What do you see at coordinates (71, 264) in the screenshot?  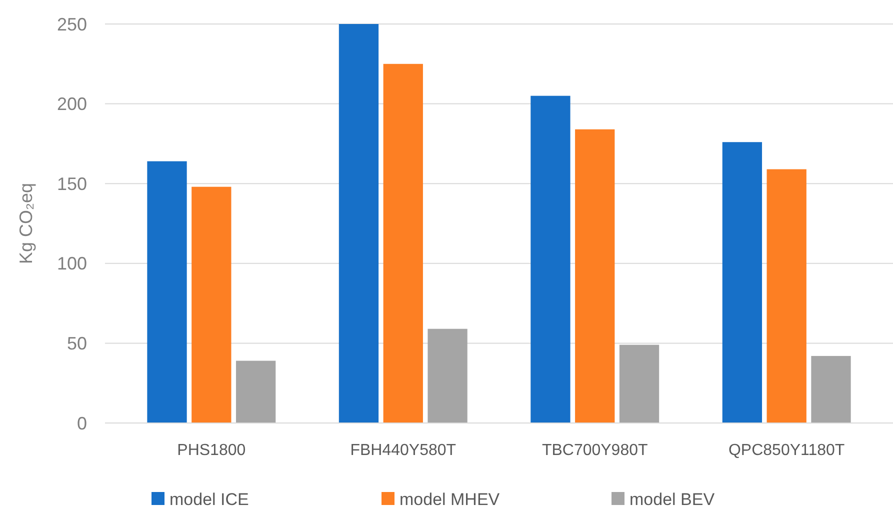 I see `y-tick-label: 100` at bounding box center [71, 264].